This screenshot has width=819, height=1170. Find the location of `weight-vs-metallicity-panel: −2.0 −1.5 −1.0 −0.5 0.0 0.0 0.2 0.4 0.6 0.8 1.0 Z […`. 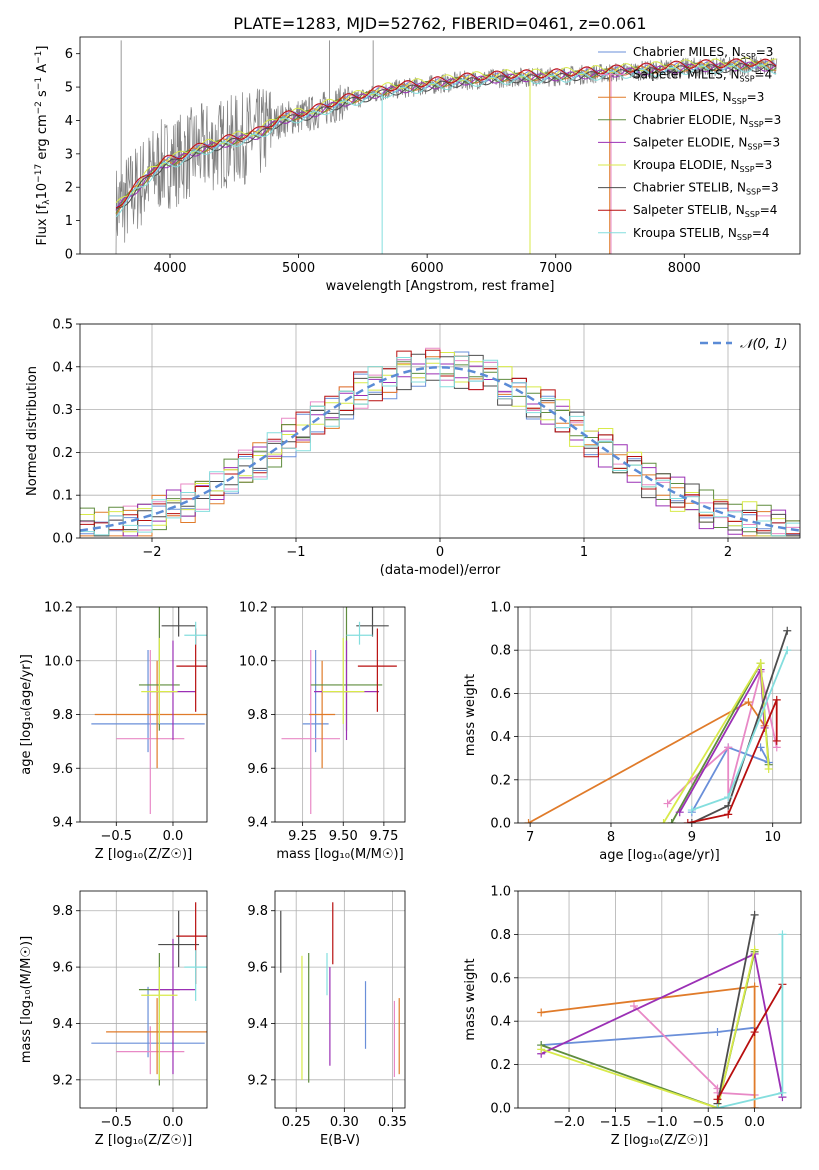

weight-vs-metallicity-panel: −2.0 −1.5 −1.0 −0.5 0.0 0.0 0.2 0.4 0.6 0.8 1.0 Z [… is located at coordinates (632, 1016).